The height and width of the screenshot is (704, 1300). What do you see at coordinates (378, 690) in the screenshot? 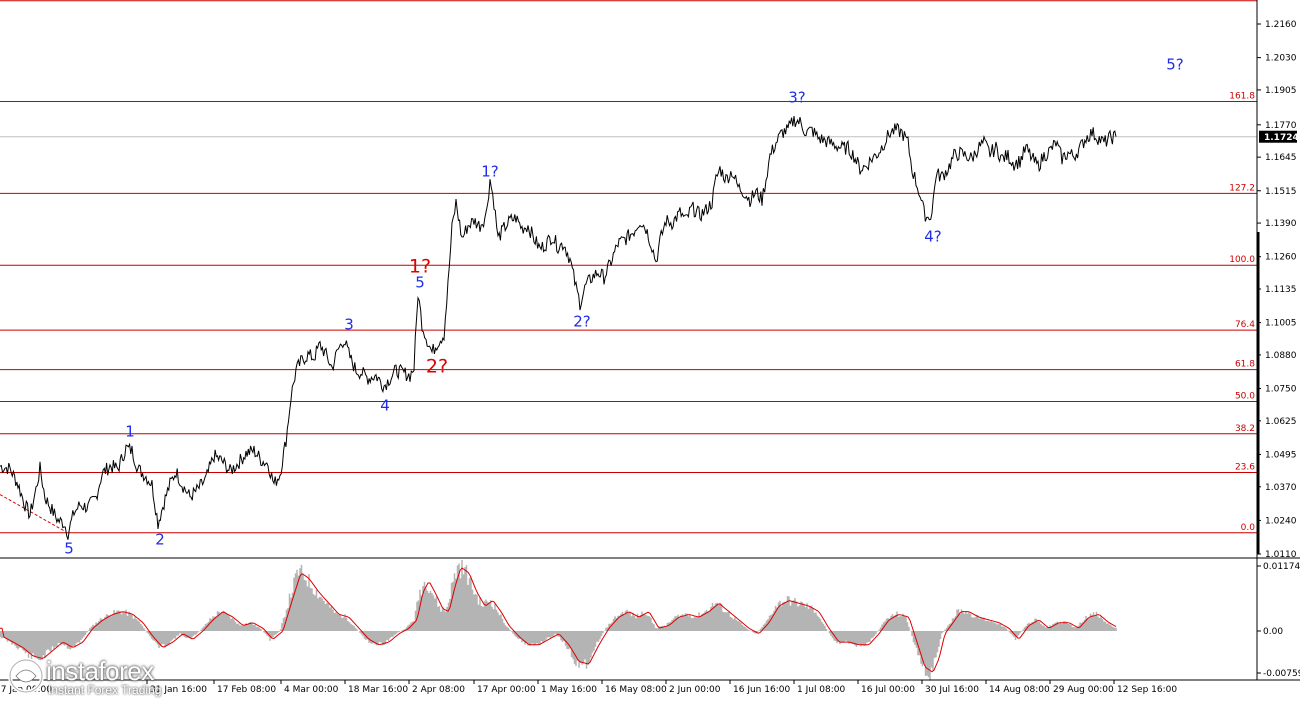
I see `x-tick-label: 18 Mar 16:00` at bounding box center [378, 690].